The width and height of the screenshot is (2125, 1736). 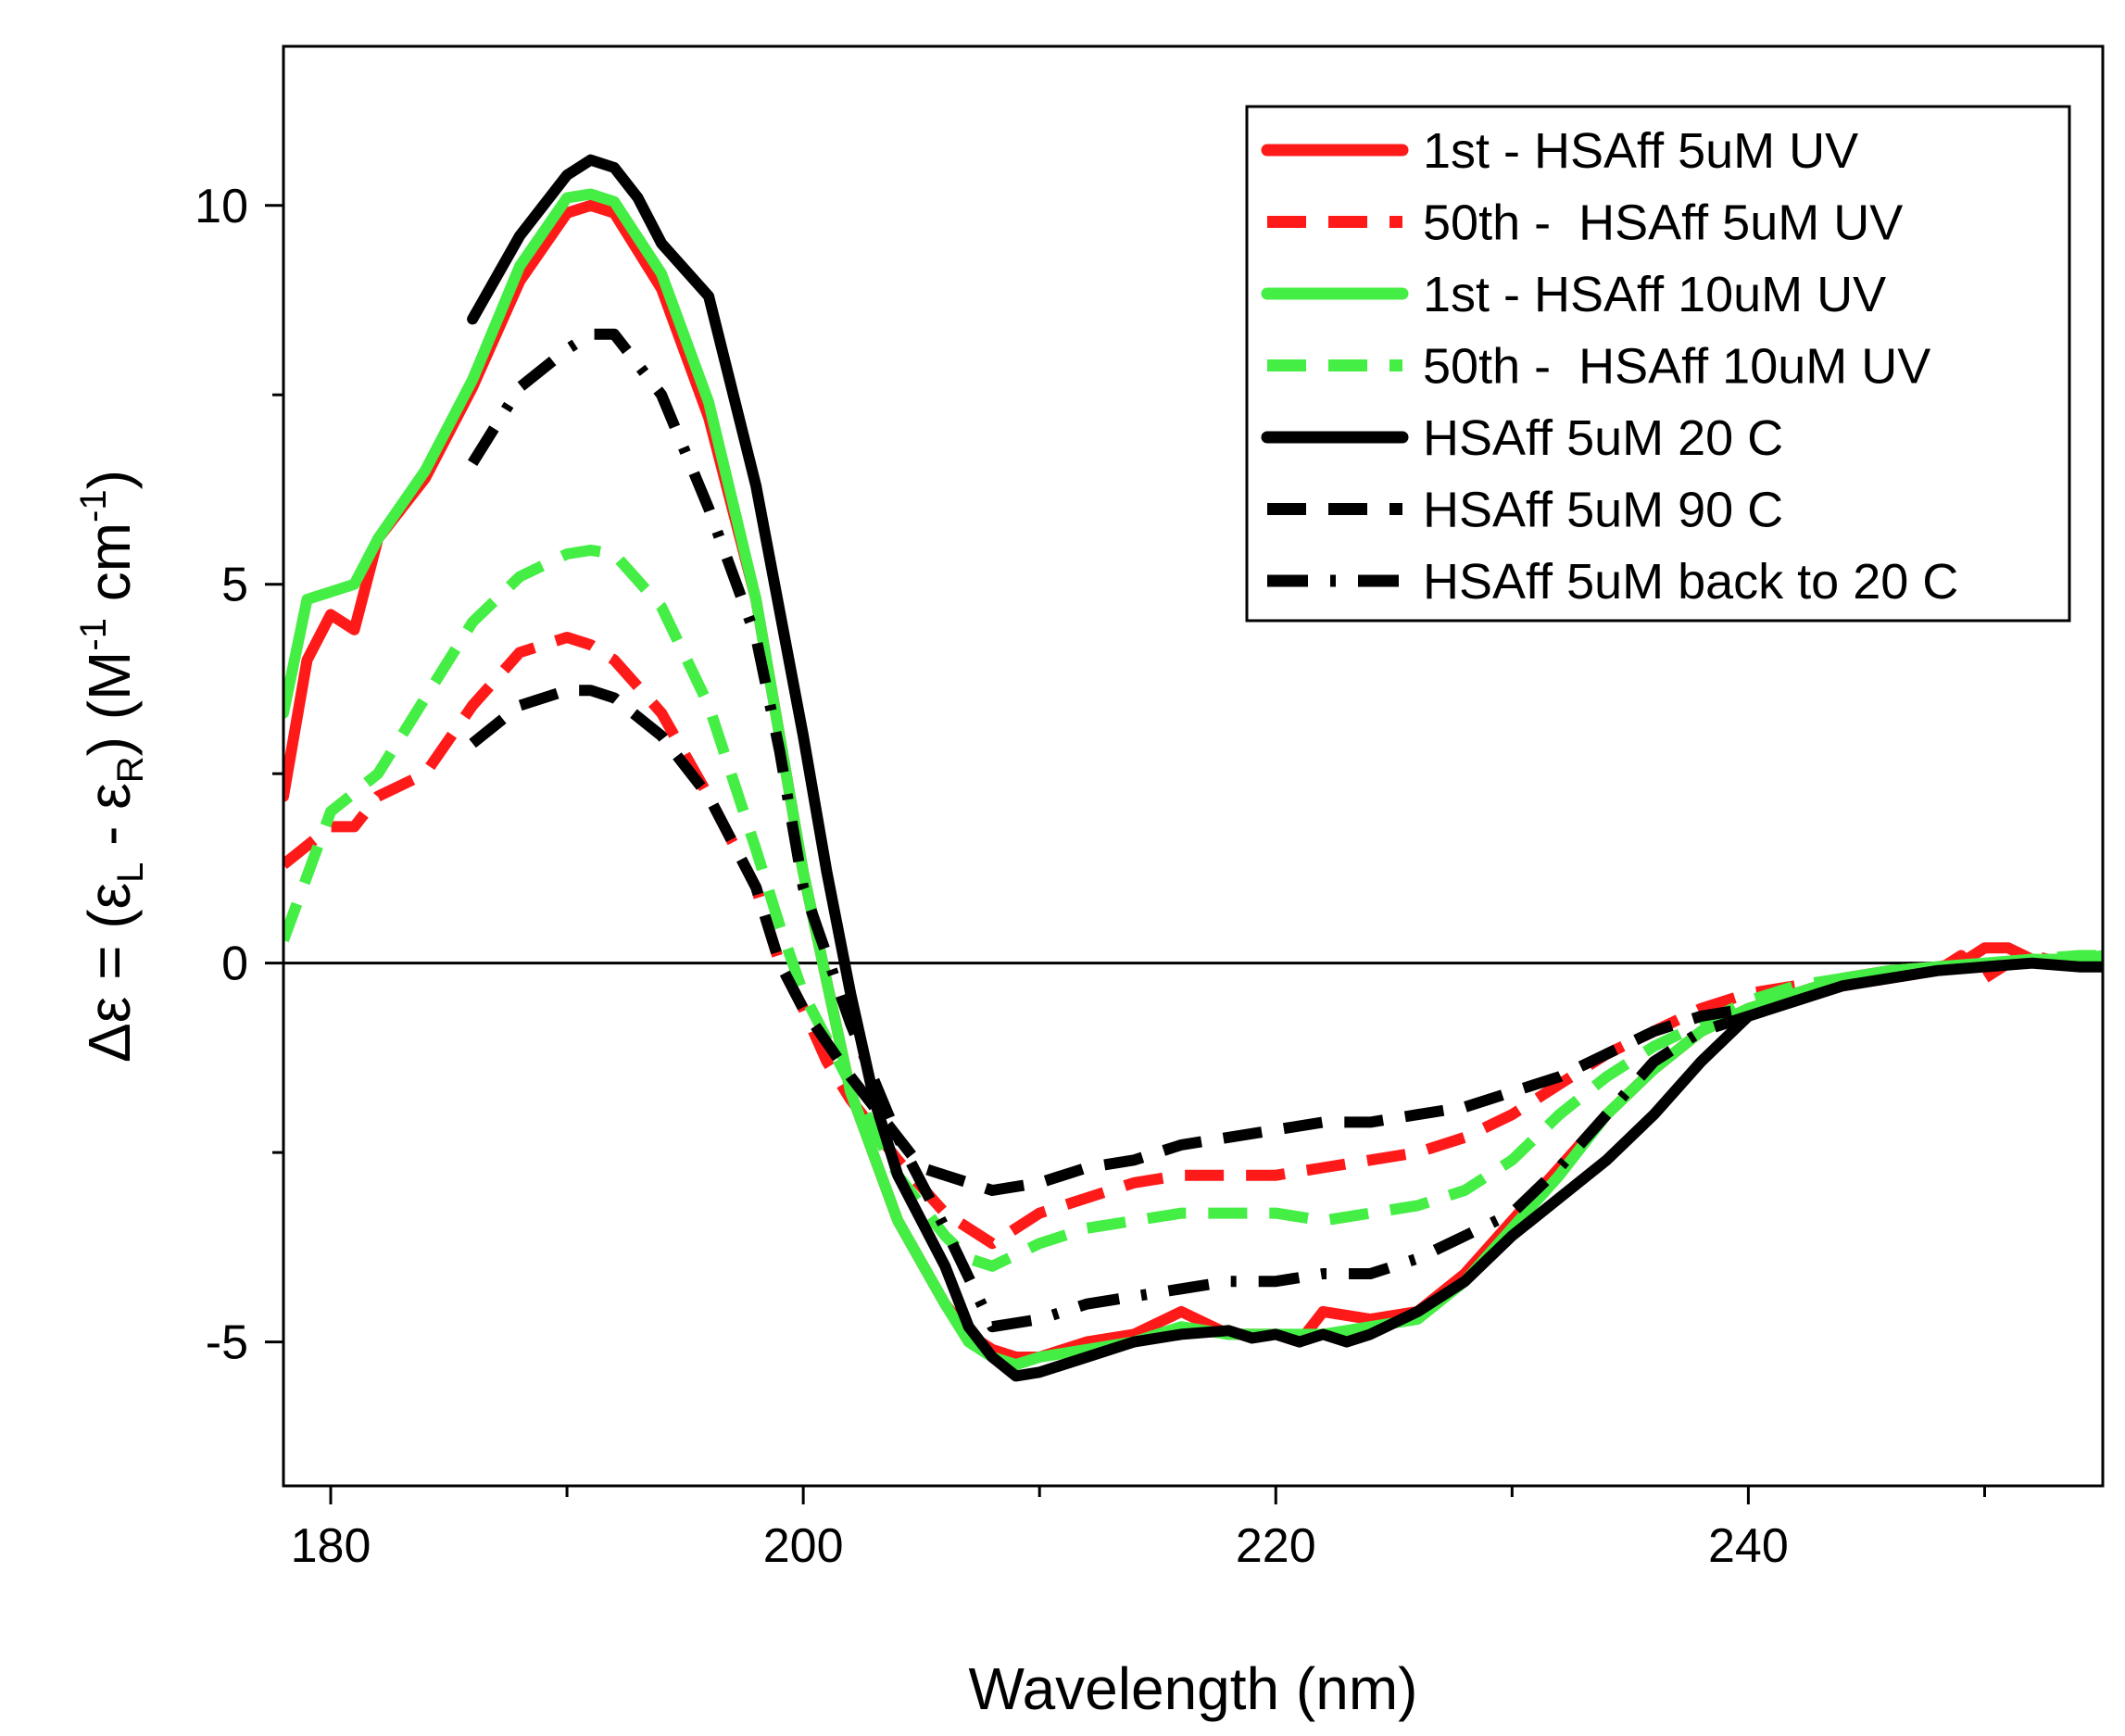 I want to click on y-axis-title: Δε = (εL - εR) (M-1 cm-1), so click(x=112, y=766).